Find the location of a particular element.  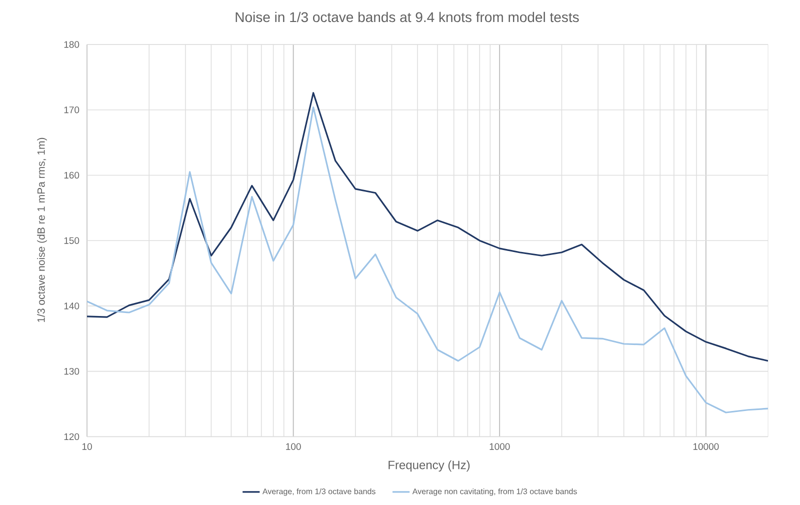

x-tick-label: 10 is located at coordinates (87, 446).